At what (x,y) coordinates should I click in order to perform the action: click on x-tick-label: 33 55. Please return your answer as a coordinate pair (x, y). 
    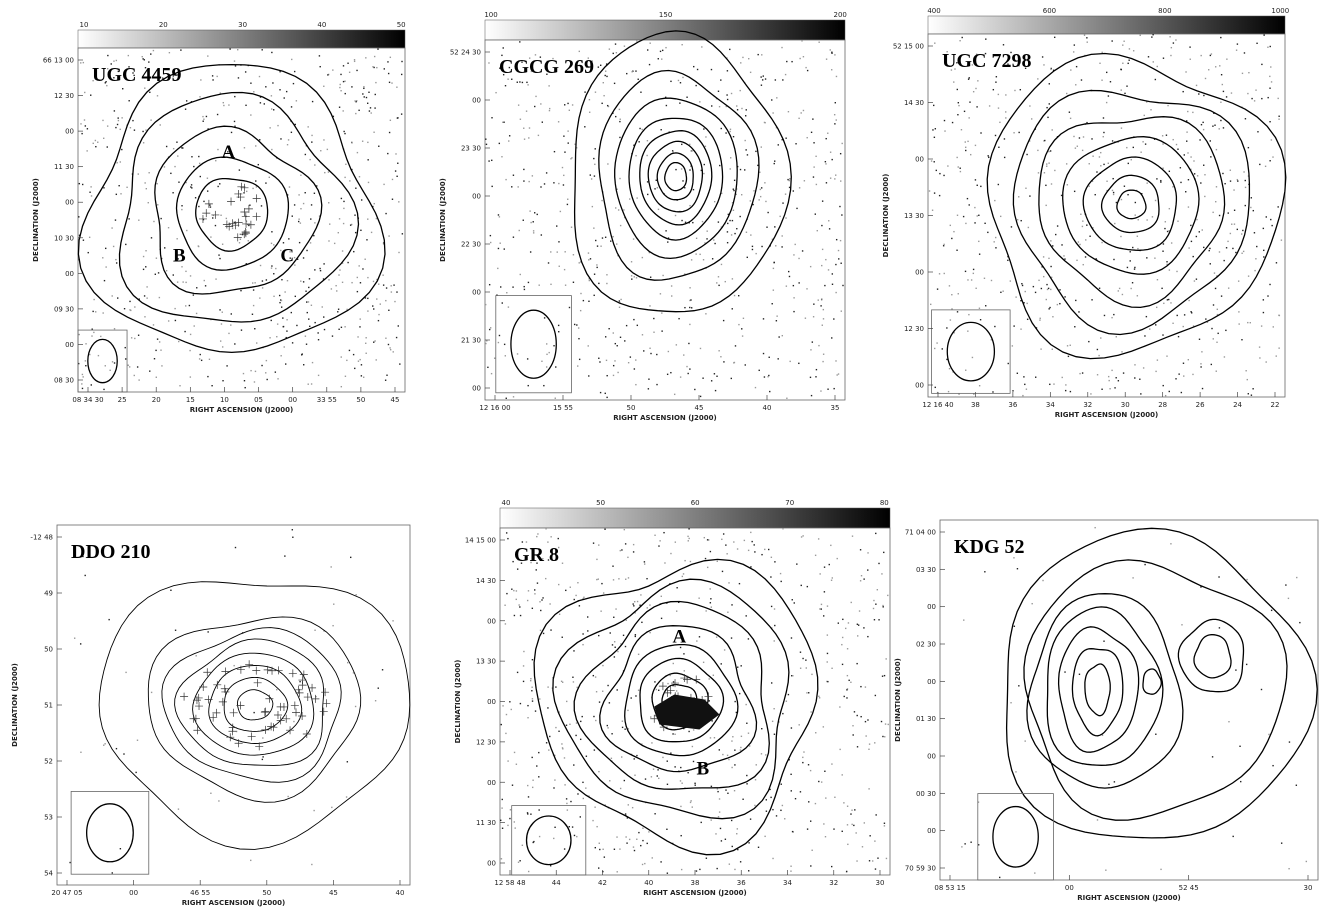
    Looking at the image, I should click on (327, 400).